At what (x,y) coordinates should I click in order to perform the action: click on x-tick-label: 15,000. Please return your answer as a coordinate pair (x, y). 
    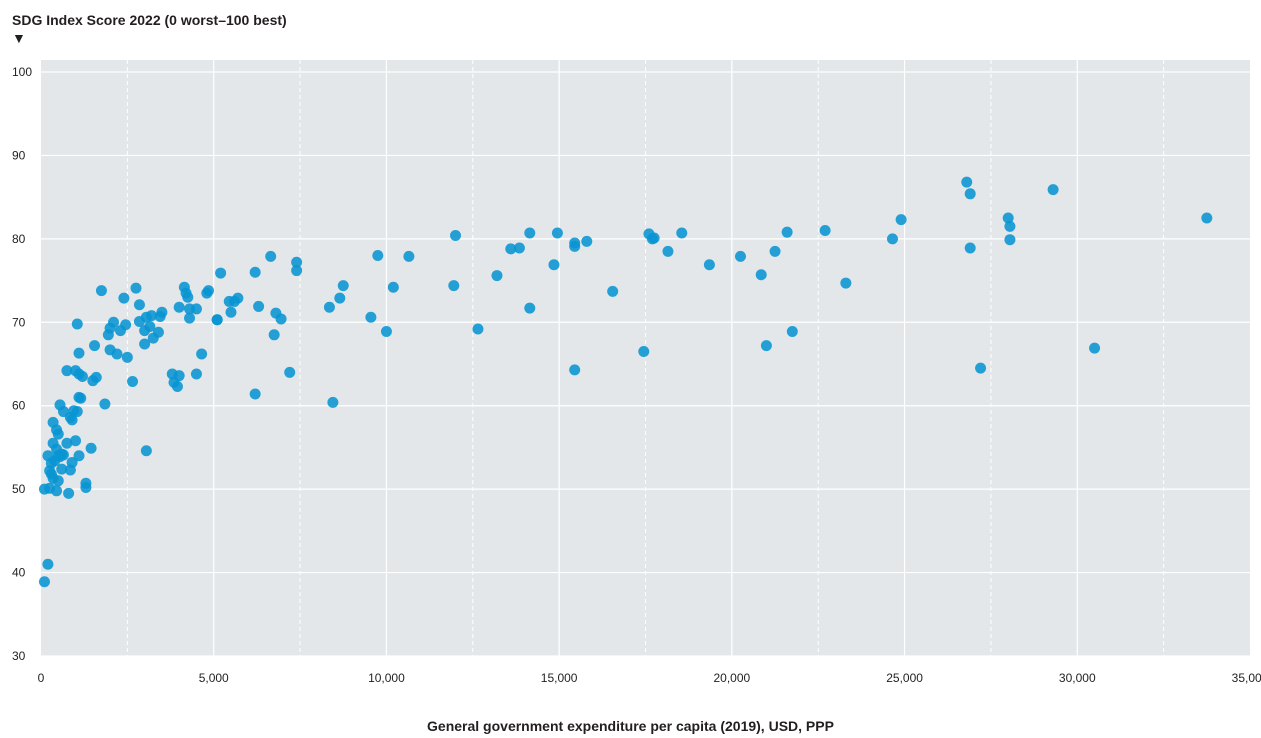
    Looking at the image, I should click on (559, 678).